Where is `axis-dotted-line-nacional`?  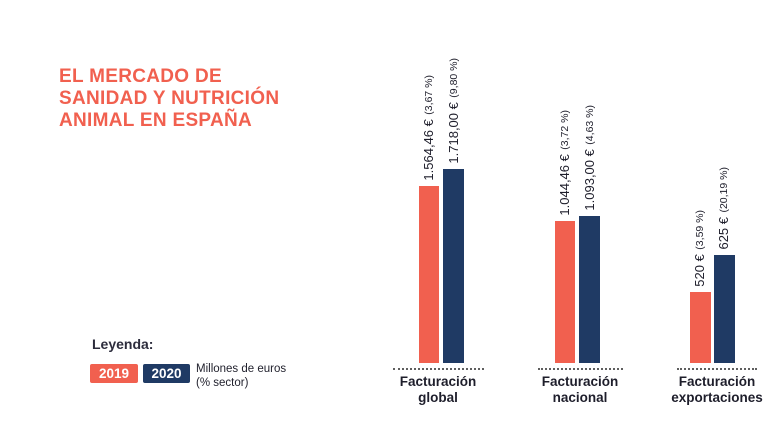 axis-dotted-line-nacional is located at coordinates (580, 369).